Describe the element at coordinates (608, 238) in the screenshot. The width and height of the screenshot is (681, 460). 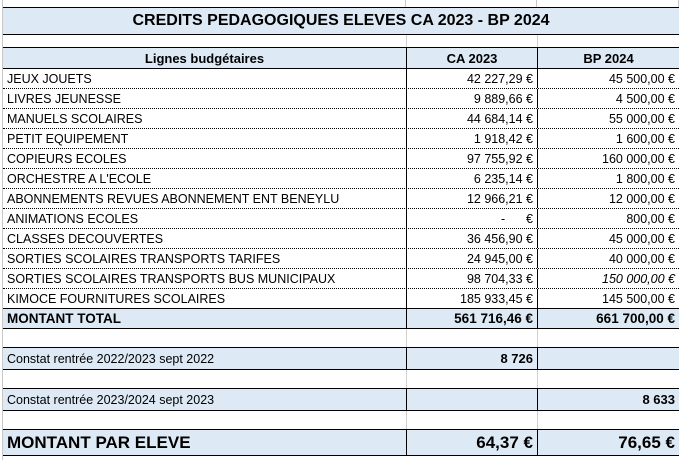
I see `row-bp-value: 45 000,00 €` at that location.